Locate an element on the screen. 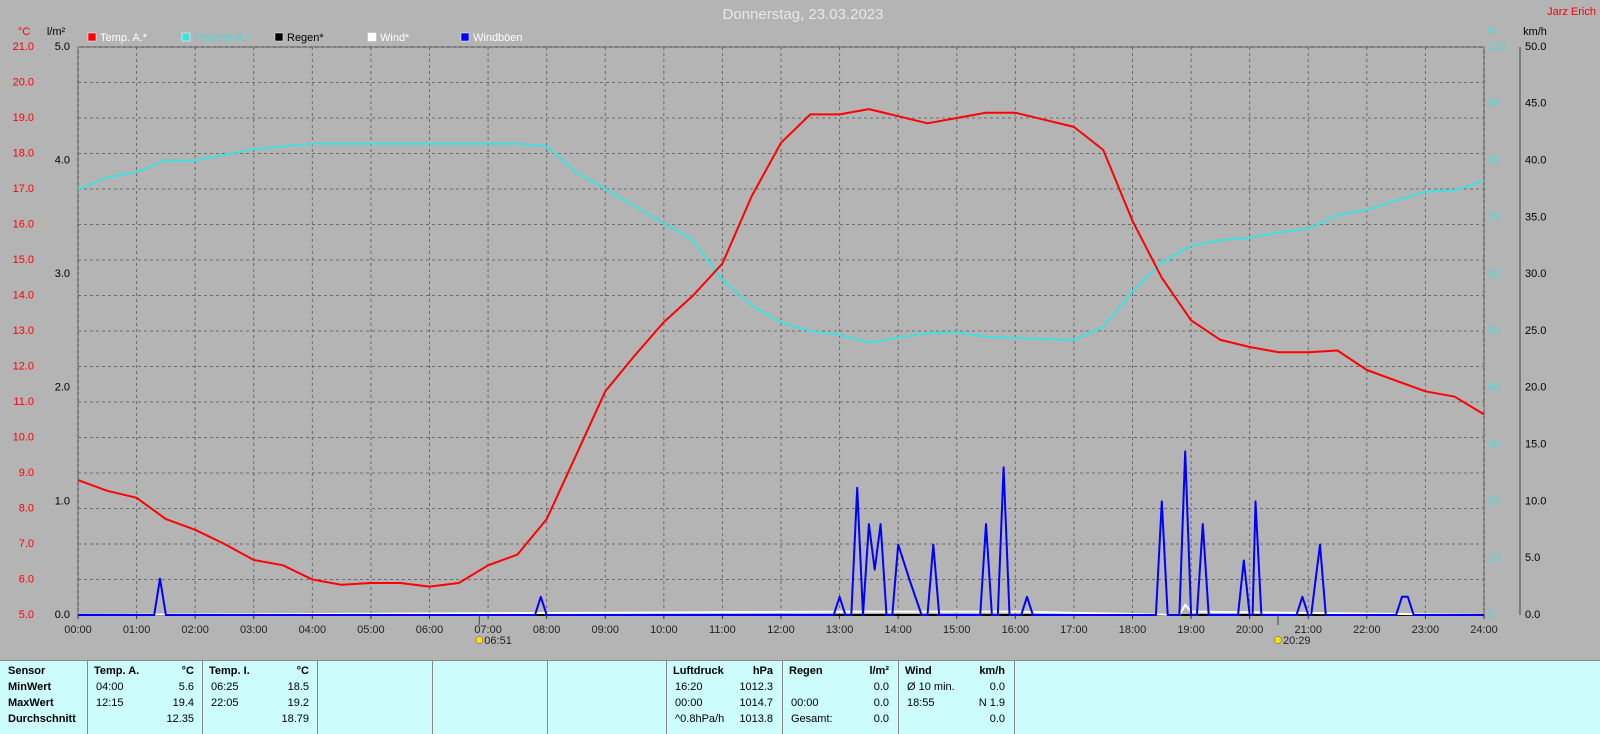  y-tick-label: 1.0 is located at coordinates (62, 501).